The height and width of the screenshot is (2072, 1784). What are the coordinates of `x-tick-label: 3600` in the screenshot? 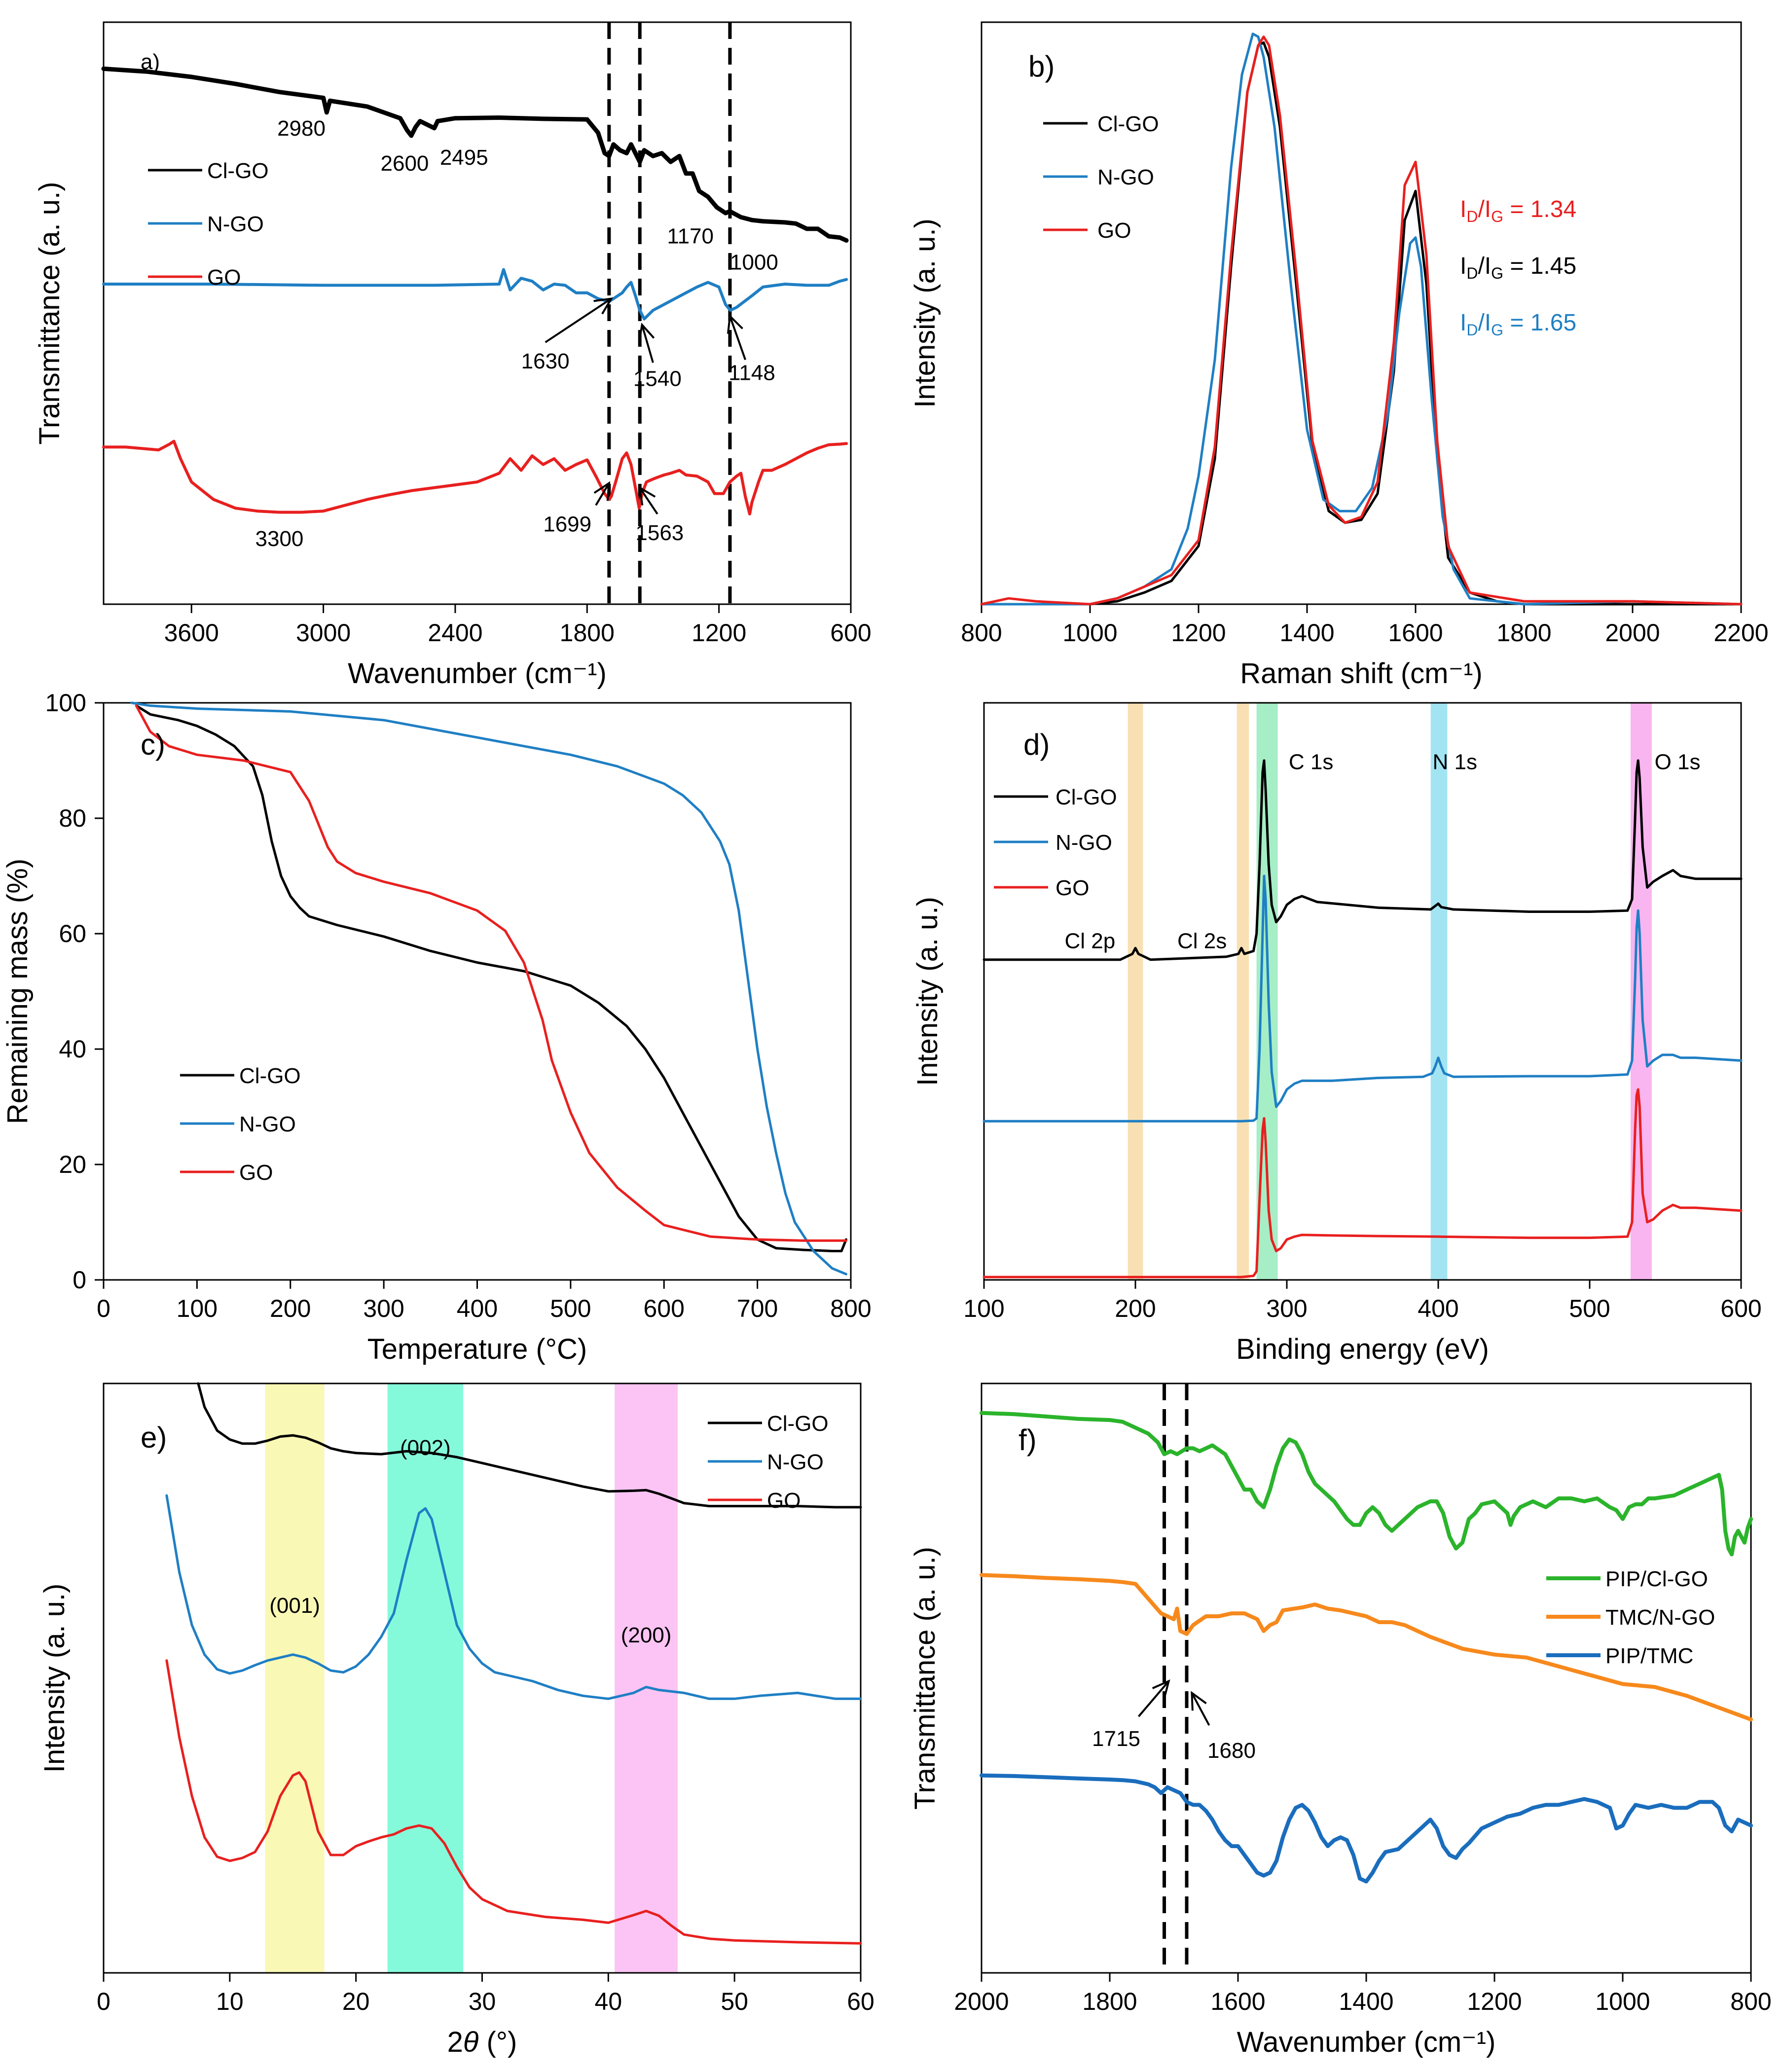 It's located at (191, 633).